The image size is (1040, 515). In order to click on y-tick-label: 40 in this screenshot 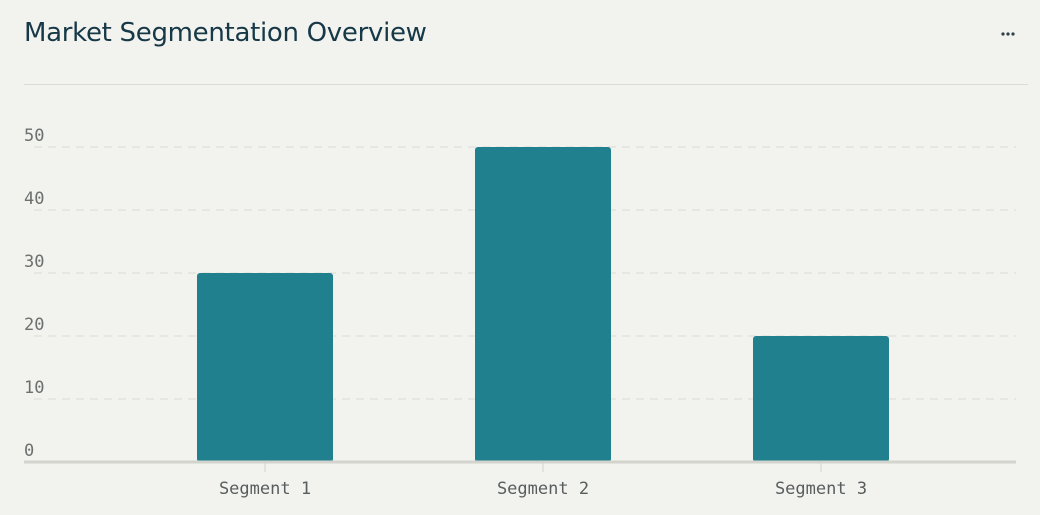, I will do `click(34, 199)`.